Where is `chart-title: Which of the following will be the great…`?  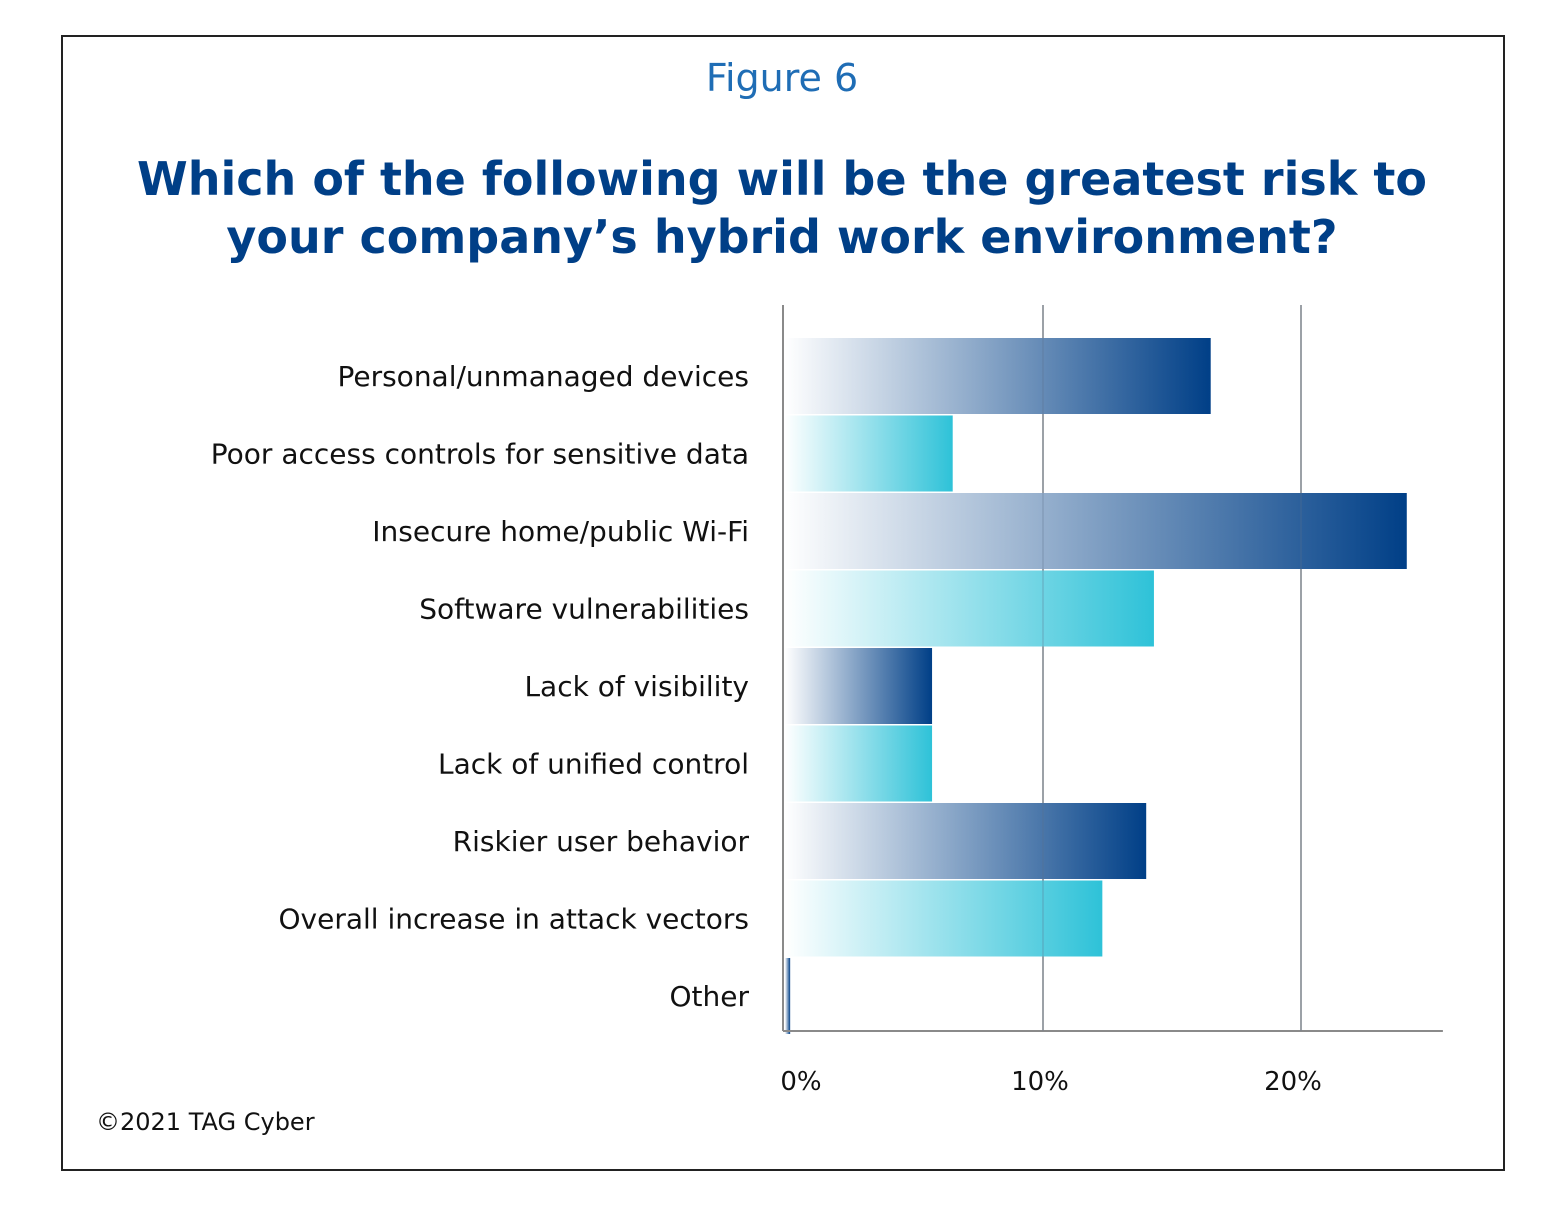
chart-title: Which of the following will be the great… is located at coordinates (782, 208).